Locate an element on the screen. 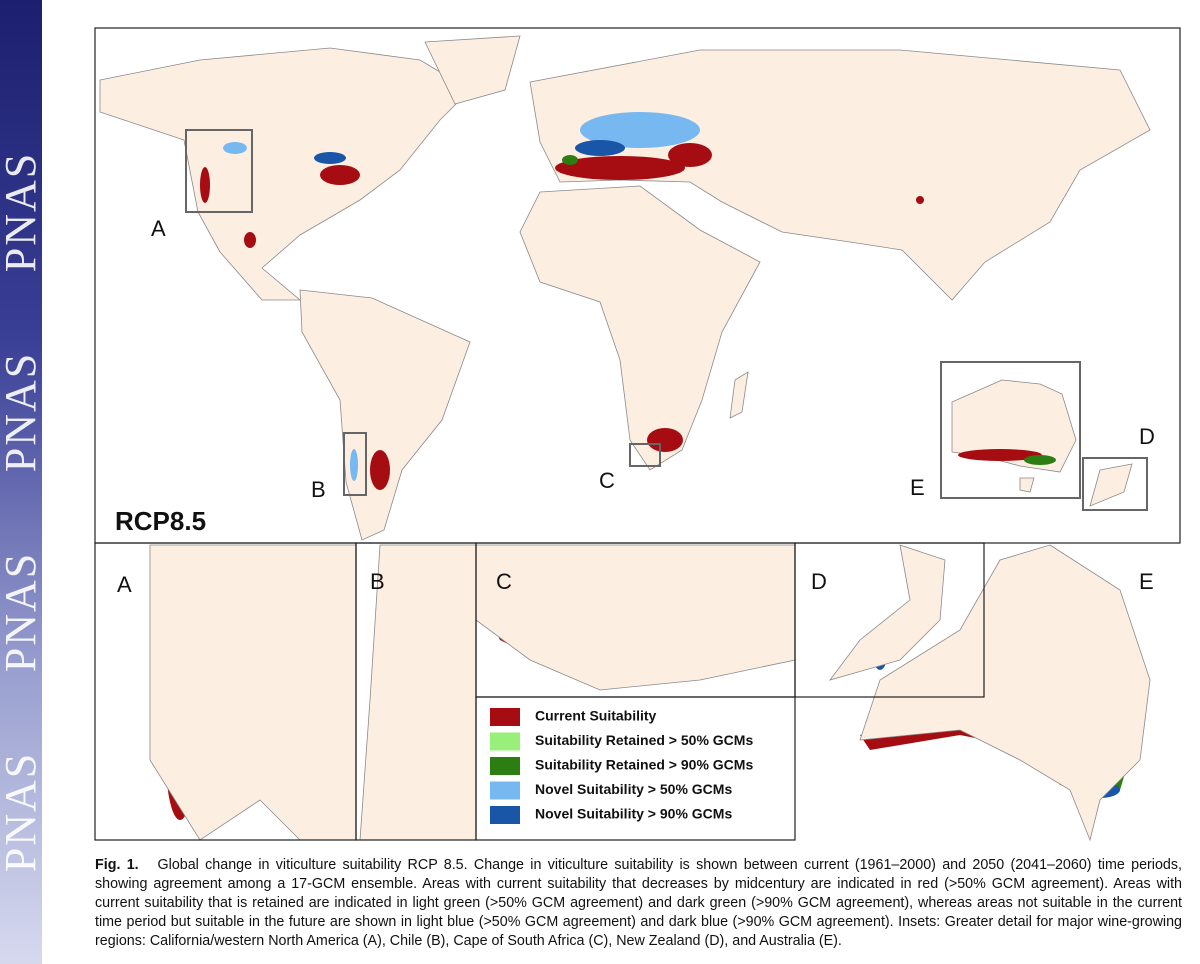 This screenshot has height=964, width=1200. legend-label: Suitability Retained > 50% GCMs is located at coordinates (644, 740).